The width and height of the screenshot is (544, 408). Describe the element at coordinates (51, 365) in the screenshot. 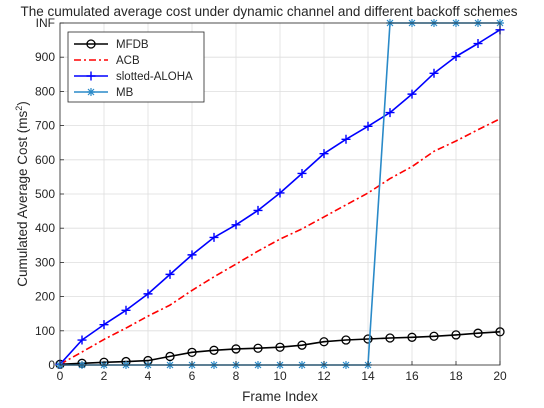

I see `y-tick-label: 0` at that location.